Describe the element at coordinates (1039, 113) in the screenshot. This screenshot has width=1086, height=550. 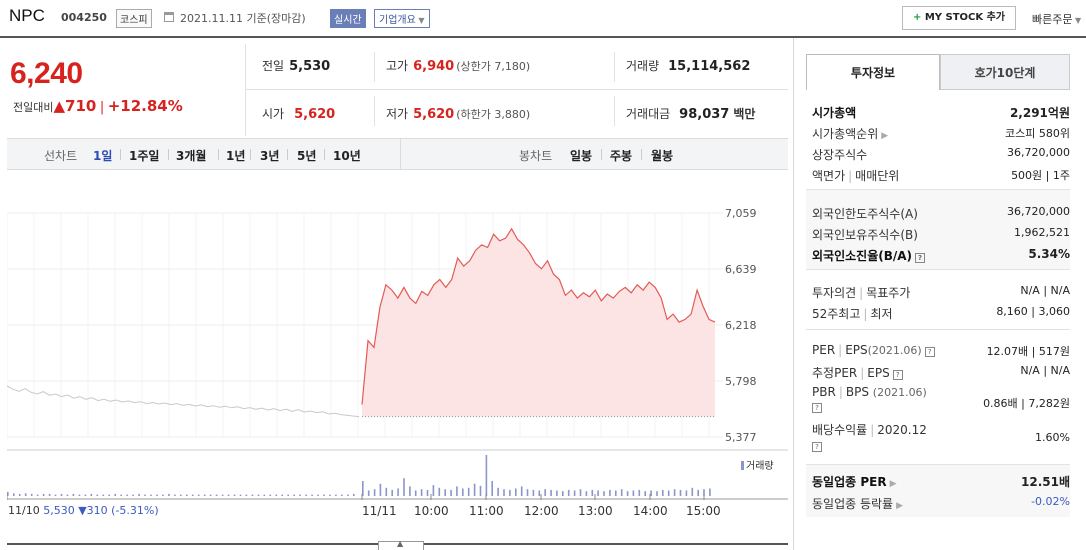
I see `market-cap-value: 2,291억원` at that location.